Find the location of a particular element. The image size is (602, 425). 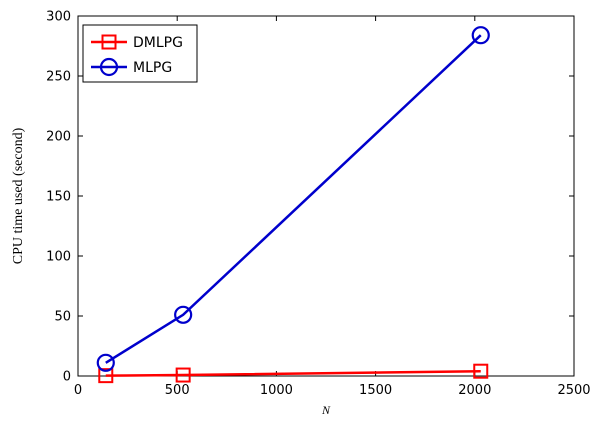

y-tick-label: 150 is located at coordinates (58, 197).